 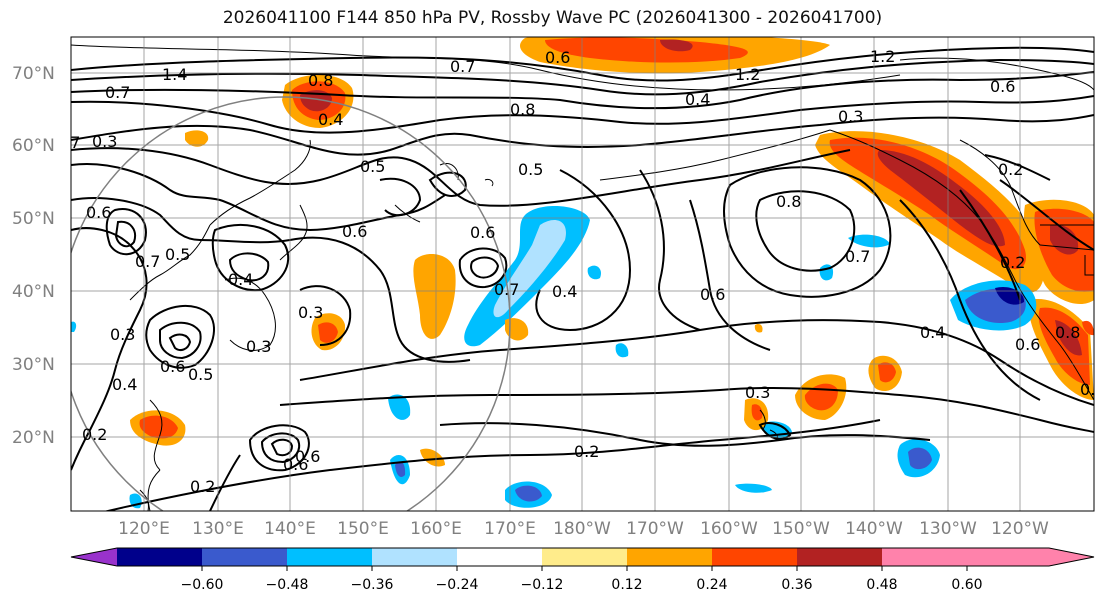 What do you see at coordinates (290, 529) in the screenshot?
I see `lon-label: 140°E` at bounding box center [290, 529].